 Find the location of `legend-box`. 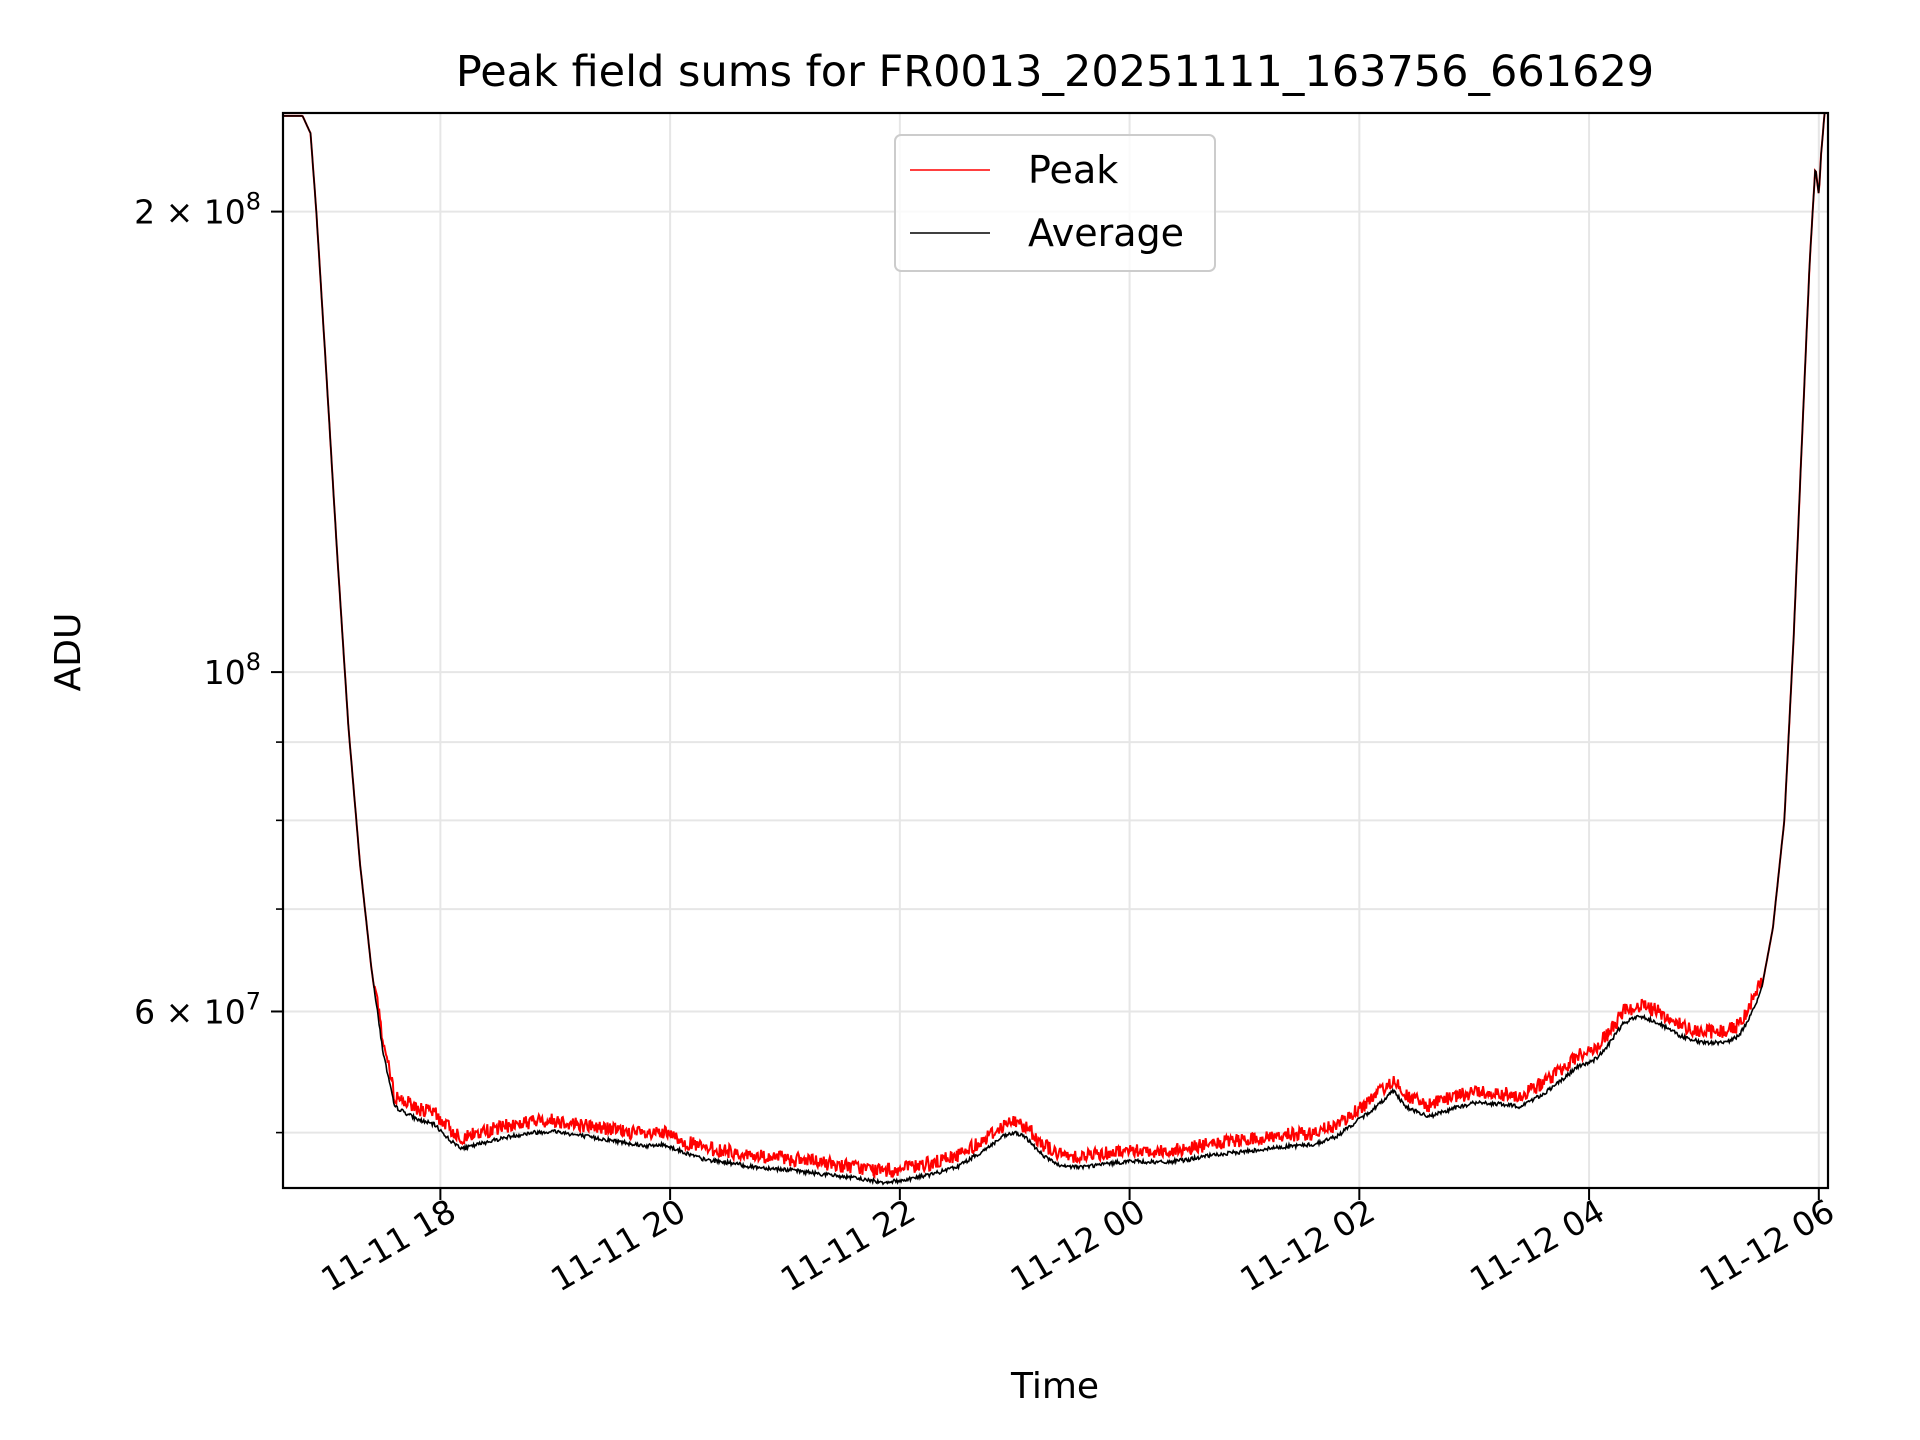

legend-box is located at coordinates (1055, 203).